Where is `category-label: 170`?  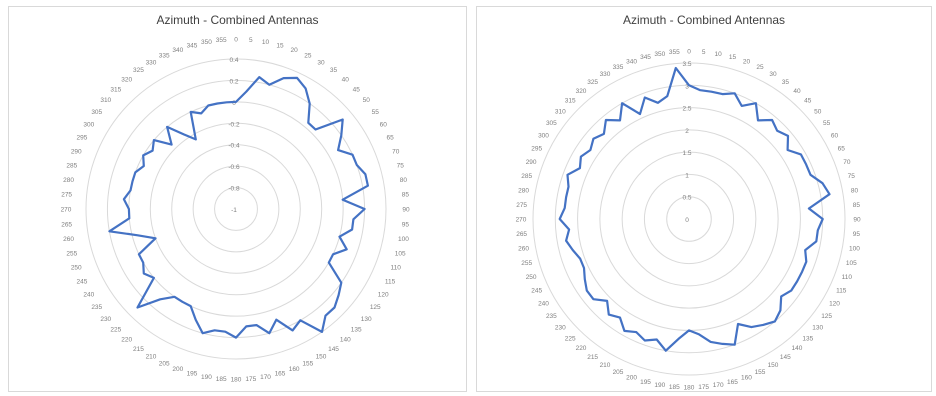
category-label: 170 is located at coordinates (265, 377).